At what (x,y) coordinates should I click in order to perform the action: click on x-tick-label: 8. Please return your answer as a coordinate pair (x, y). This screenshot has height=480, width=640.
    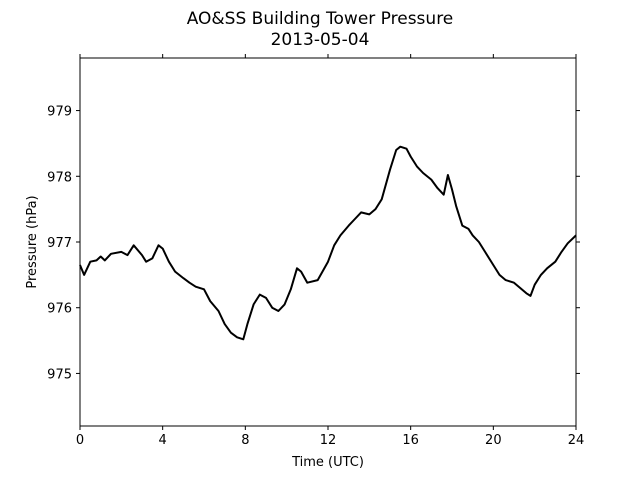
    Looking at the image, I should click on (245, 440).